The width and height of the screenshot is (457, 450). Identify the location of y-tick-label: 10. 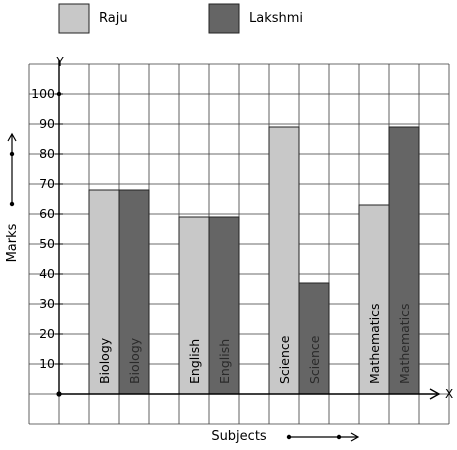
(47, 363).